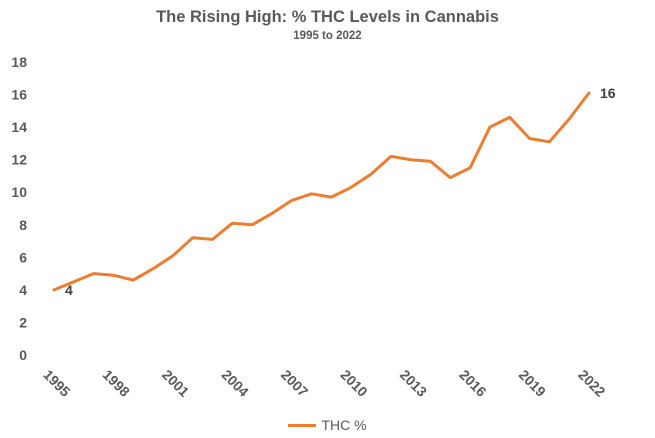 The height and width of the screenshot is (438, 655). I want to click on y-tick-label: 16, so click(19, 95).